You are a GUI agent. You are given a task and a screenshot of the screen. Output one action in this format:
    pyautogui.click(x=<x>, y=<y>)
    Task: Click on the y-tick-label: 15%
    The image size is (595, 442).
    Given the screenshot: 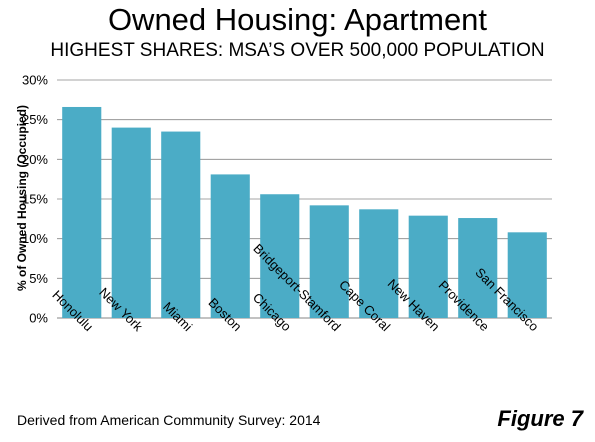 What is the action you would take?
    pyautogui.click(x=35, y=199)
    